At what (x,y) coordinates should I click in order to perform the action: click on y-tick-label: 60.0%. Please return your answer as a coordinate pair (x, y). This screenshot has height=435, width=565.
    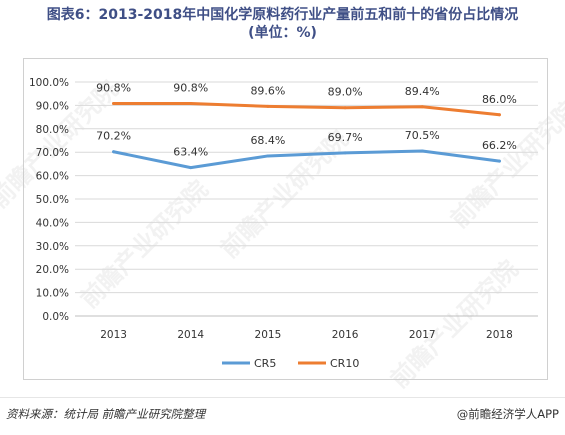
    Looking at the image, I should click on (52, 177).